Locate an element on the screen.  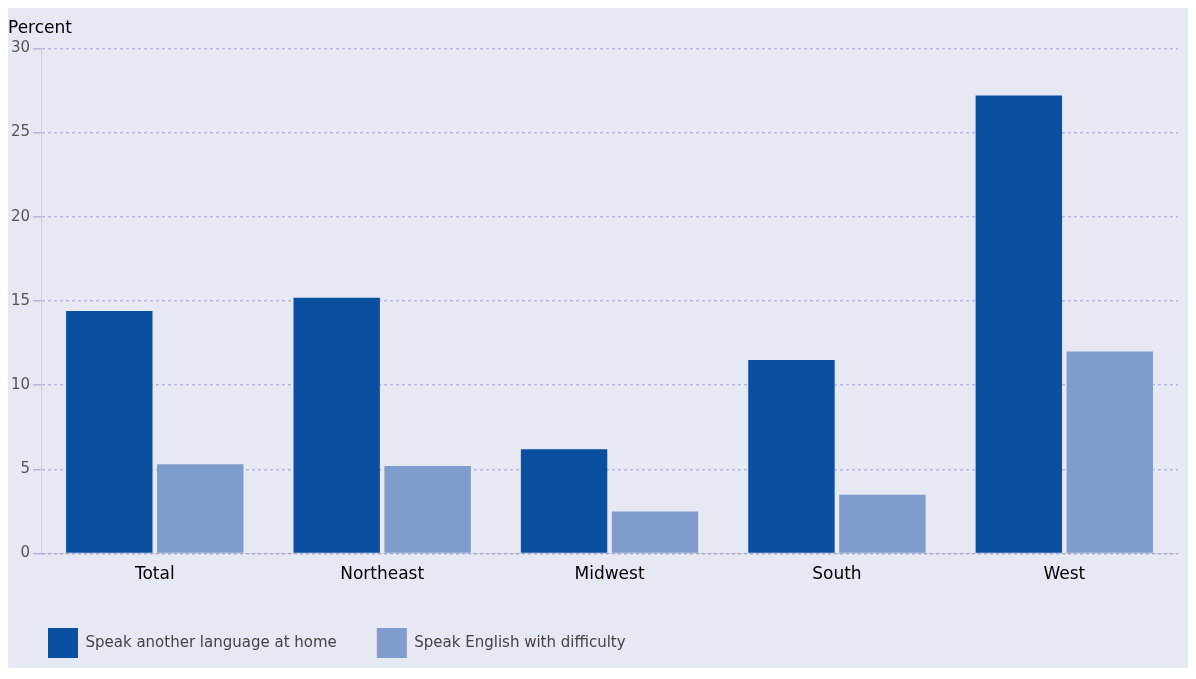
x-tick-label: Total is located at coordinates (154, 573).